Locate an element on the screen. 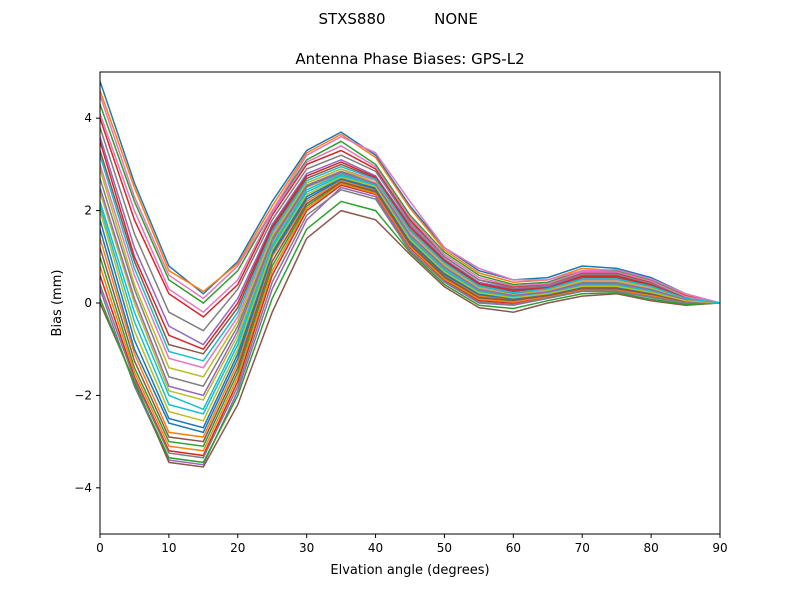 This screenshot has width=800, height=600. suptitle-left: STXS880 is located at coordinates (351, 19).